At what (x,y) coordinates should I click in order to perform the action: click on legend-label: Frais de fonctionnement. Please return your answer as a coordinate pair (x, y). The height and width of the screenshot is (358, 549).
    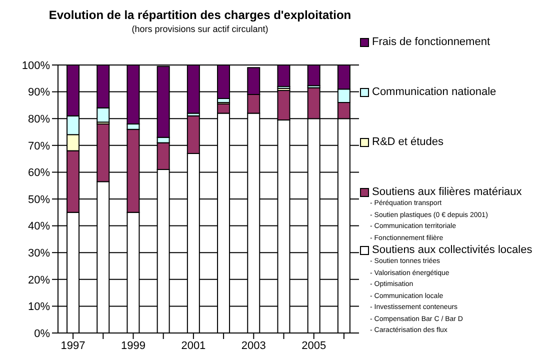
    Looking at the image, I should click on (431, 42).